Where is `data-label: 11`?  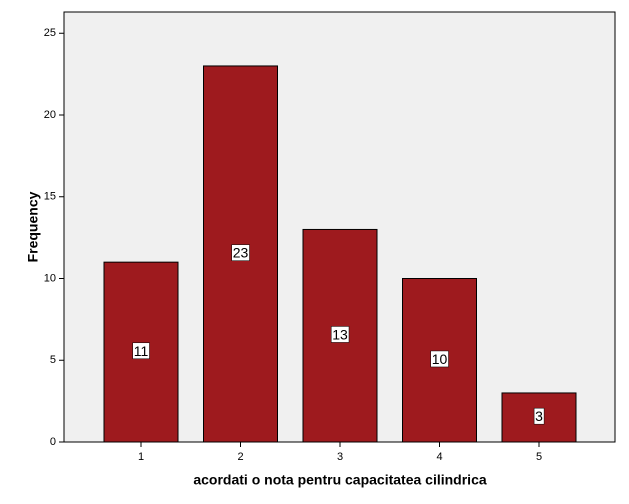 data-label: 11 is located at coordinates (141, 351).